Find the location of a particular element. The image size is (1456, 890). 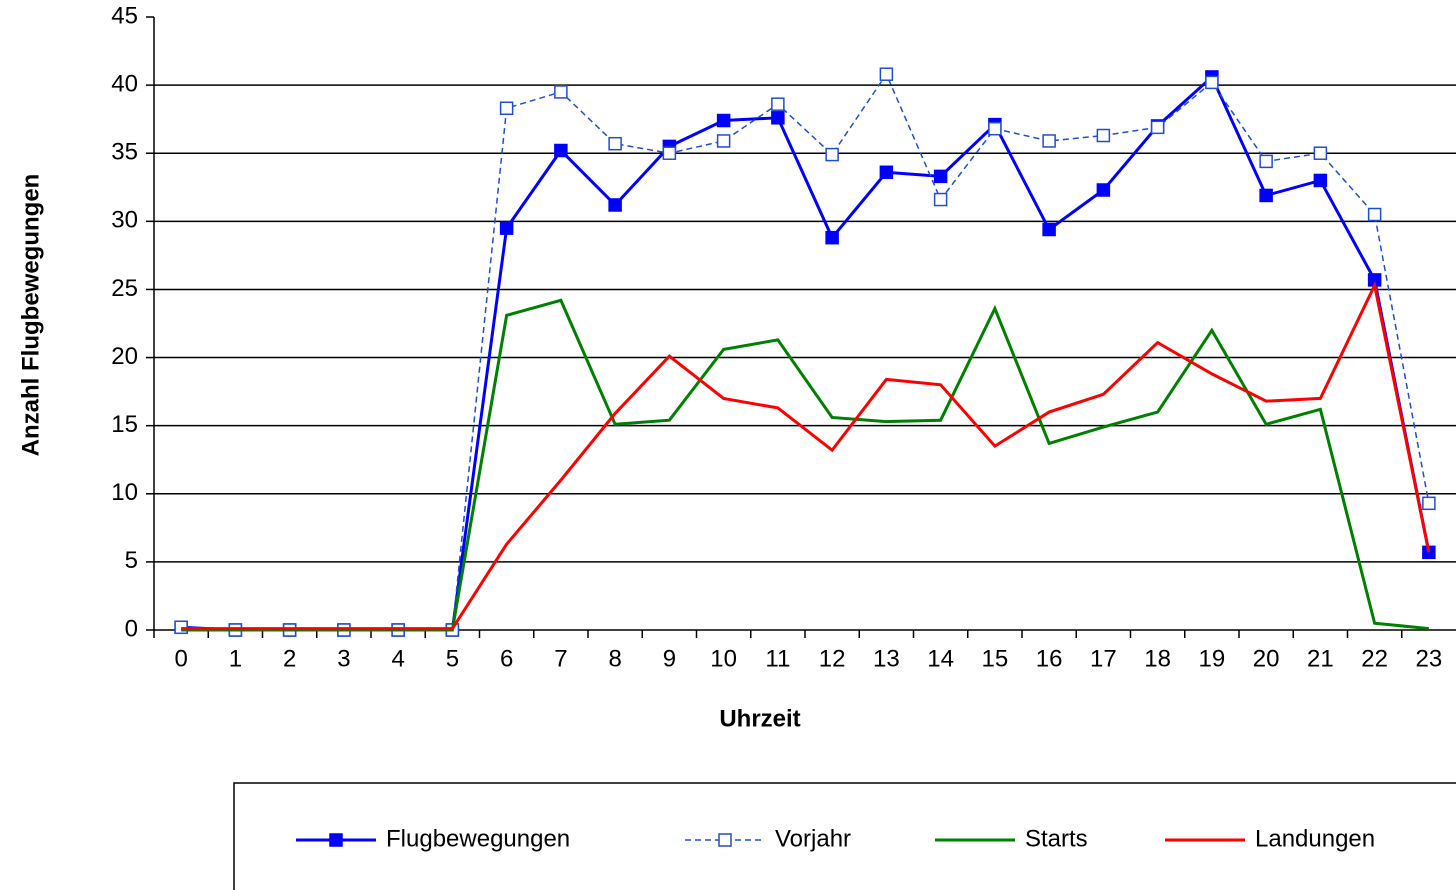

x-tick-label: 1 is located at coordinates (235, 658).